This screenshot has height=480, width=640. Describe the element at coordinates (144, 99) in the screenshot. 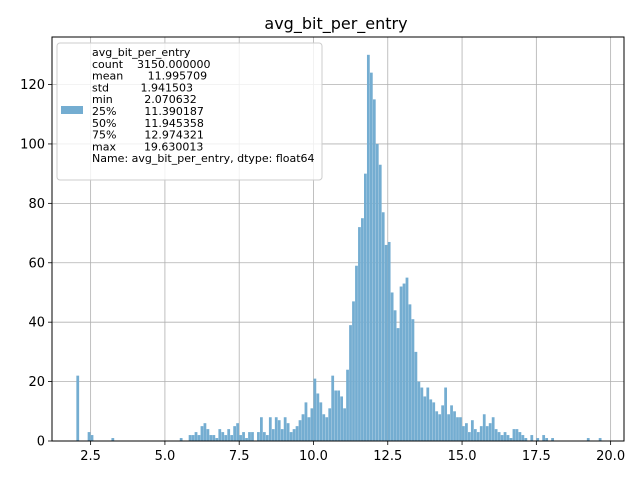

I see `legend-line: min 2.070632` at that location.